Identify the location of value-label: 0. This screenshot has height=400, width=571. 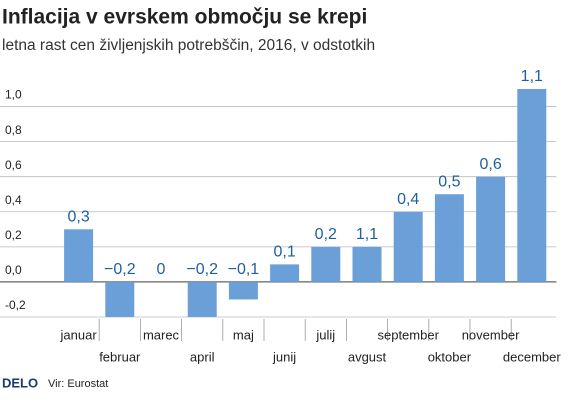
(161, 269).